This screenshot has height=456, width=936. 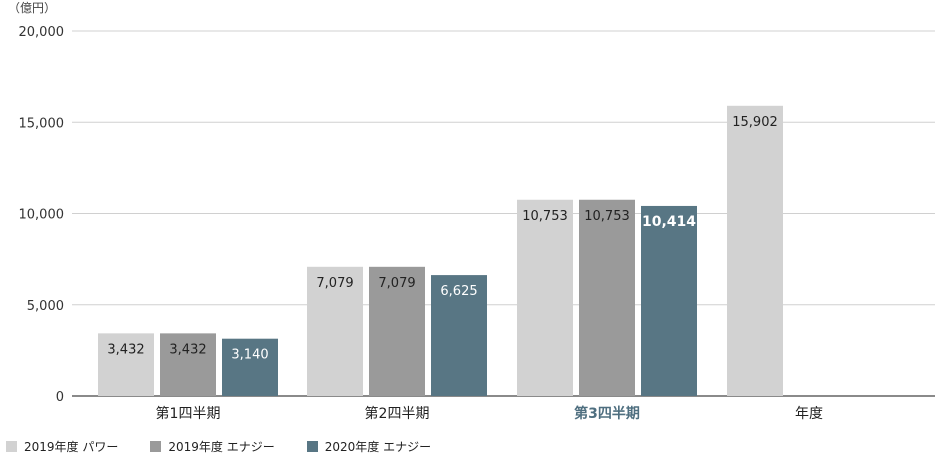 I want to click on legend-item-energy-2020: 2020年度 エナジー, so click(x=369, y=446).